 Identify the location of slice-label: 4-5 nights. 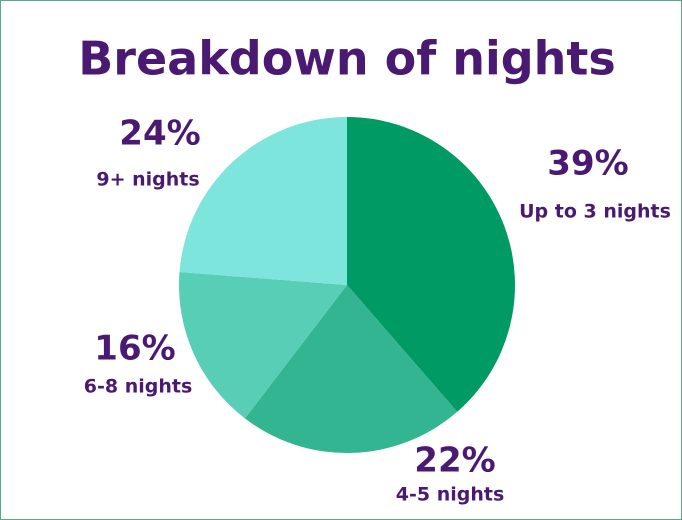
(450, 495).